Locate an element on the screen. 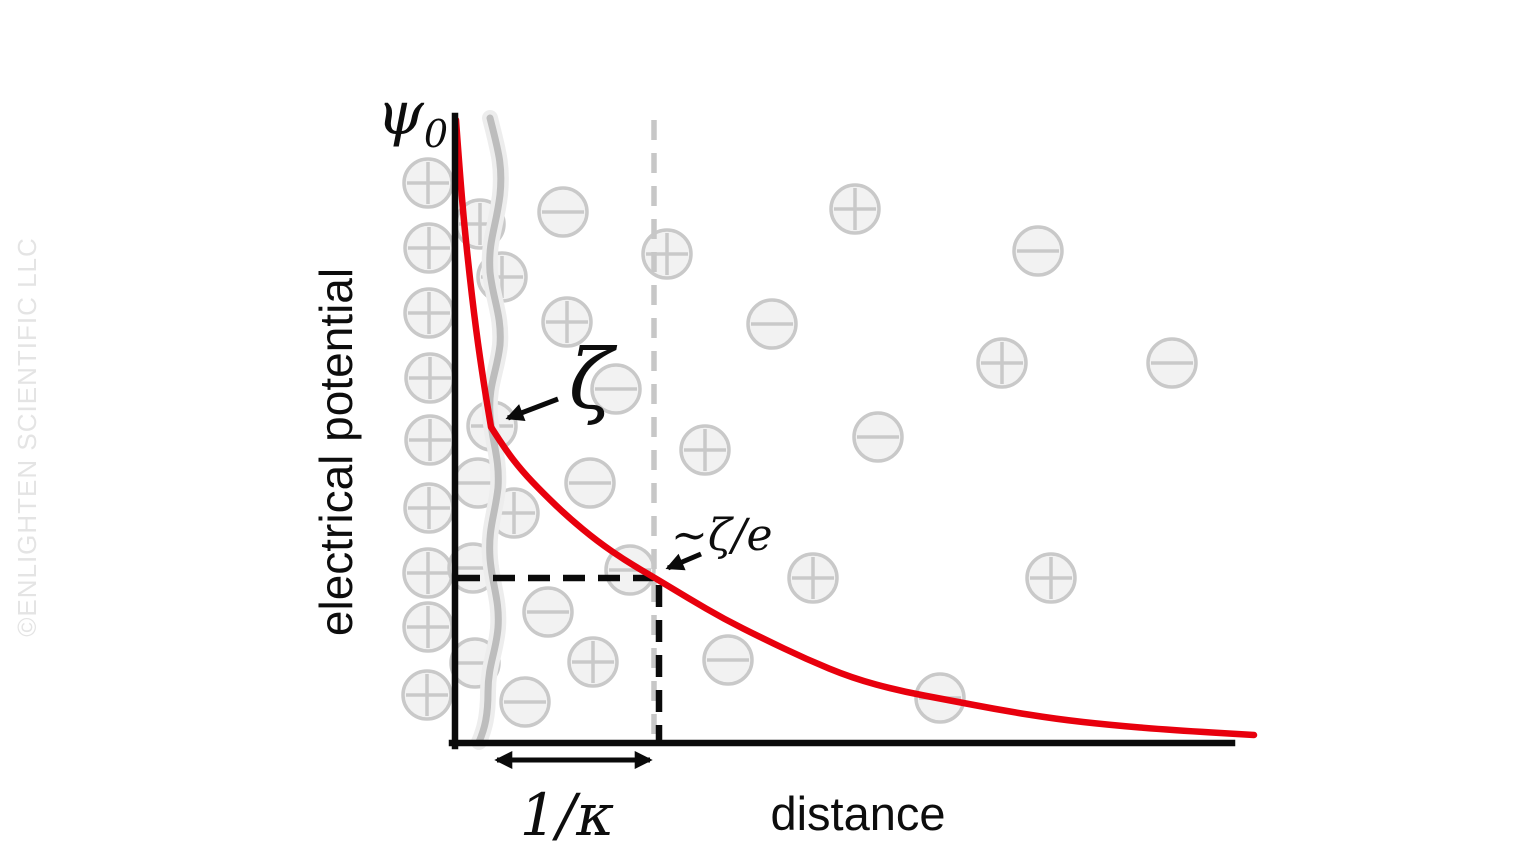  x-axis-label: distance is located at coordinates (857, 813).